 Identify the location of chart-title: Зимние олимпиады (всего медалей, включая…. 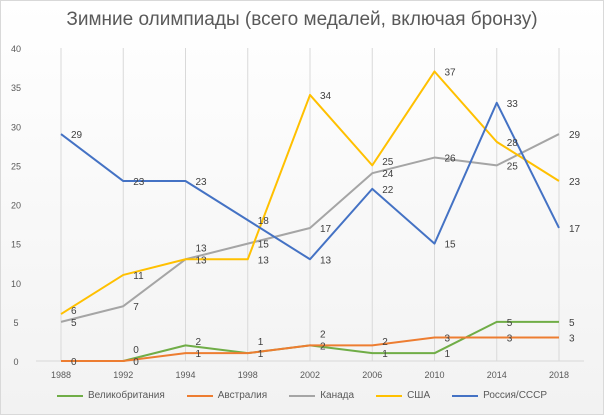
(302, 19).